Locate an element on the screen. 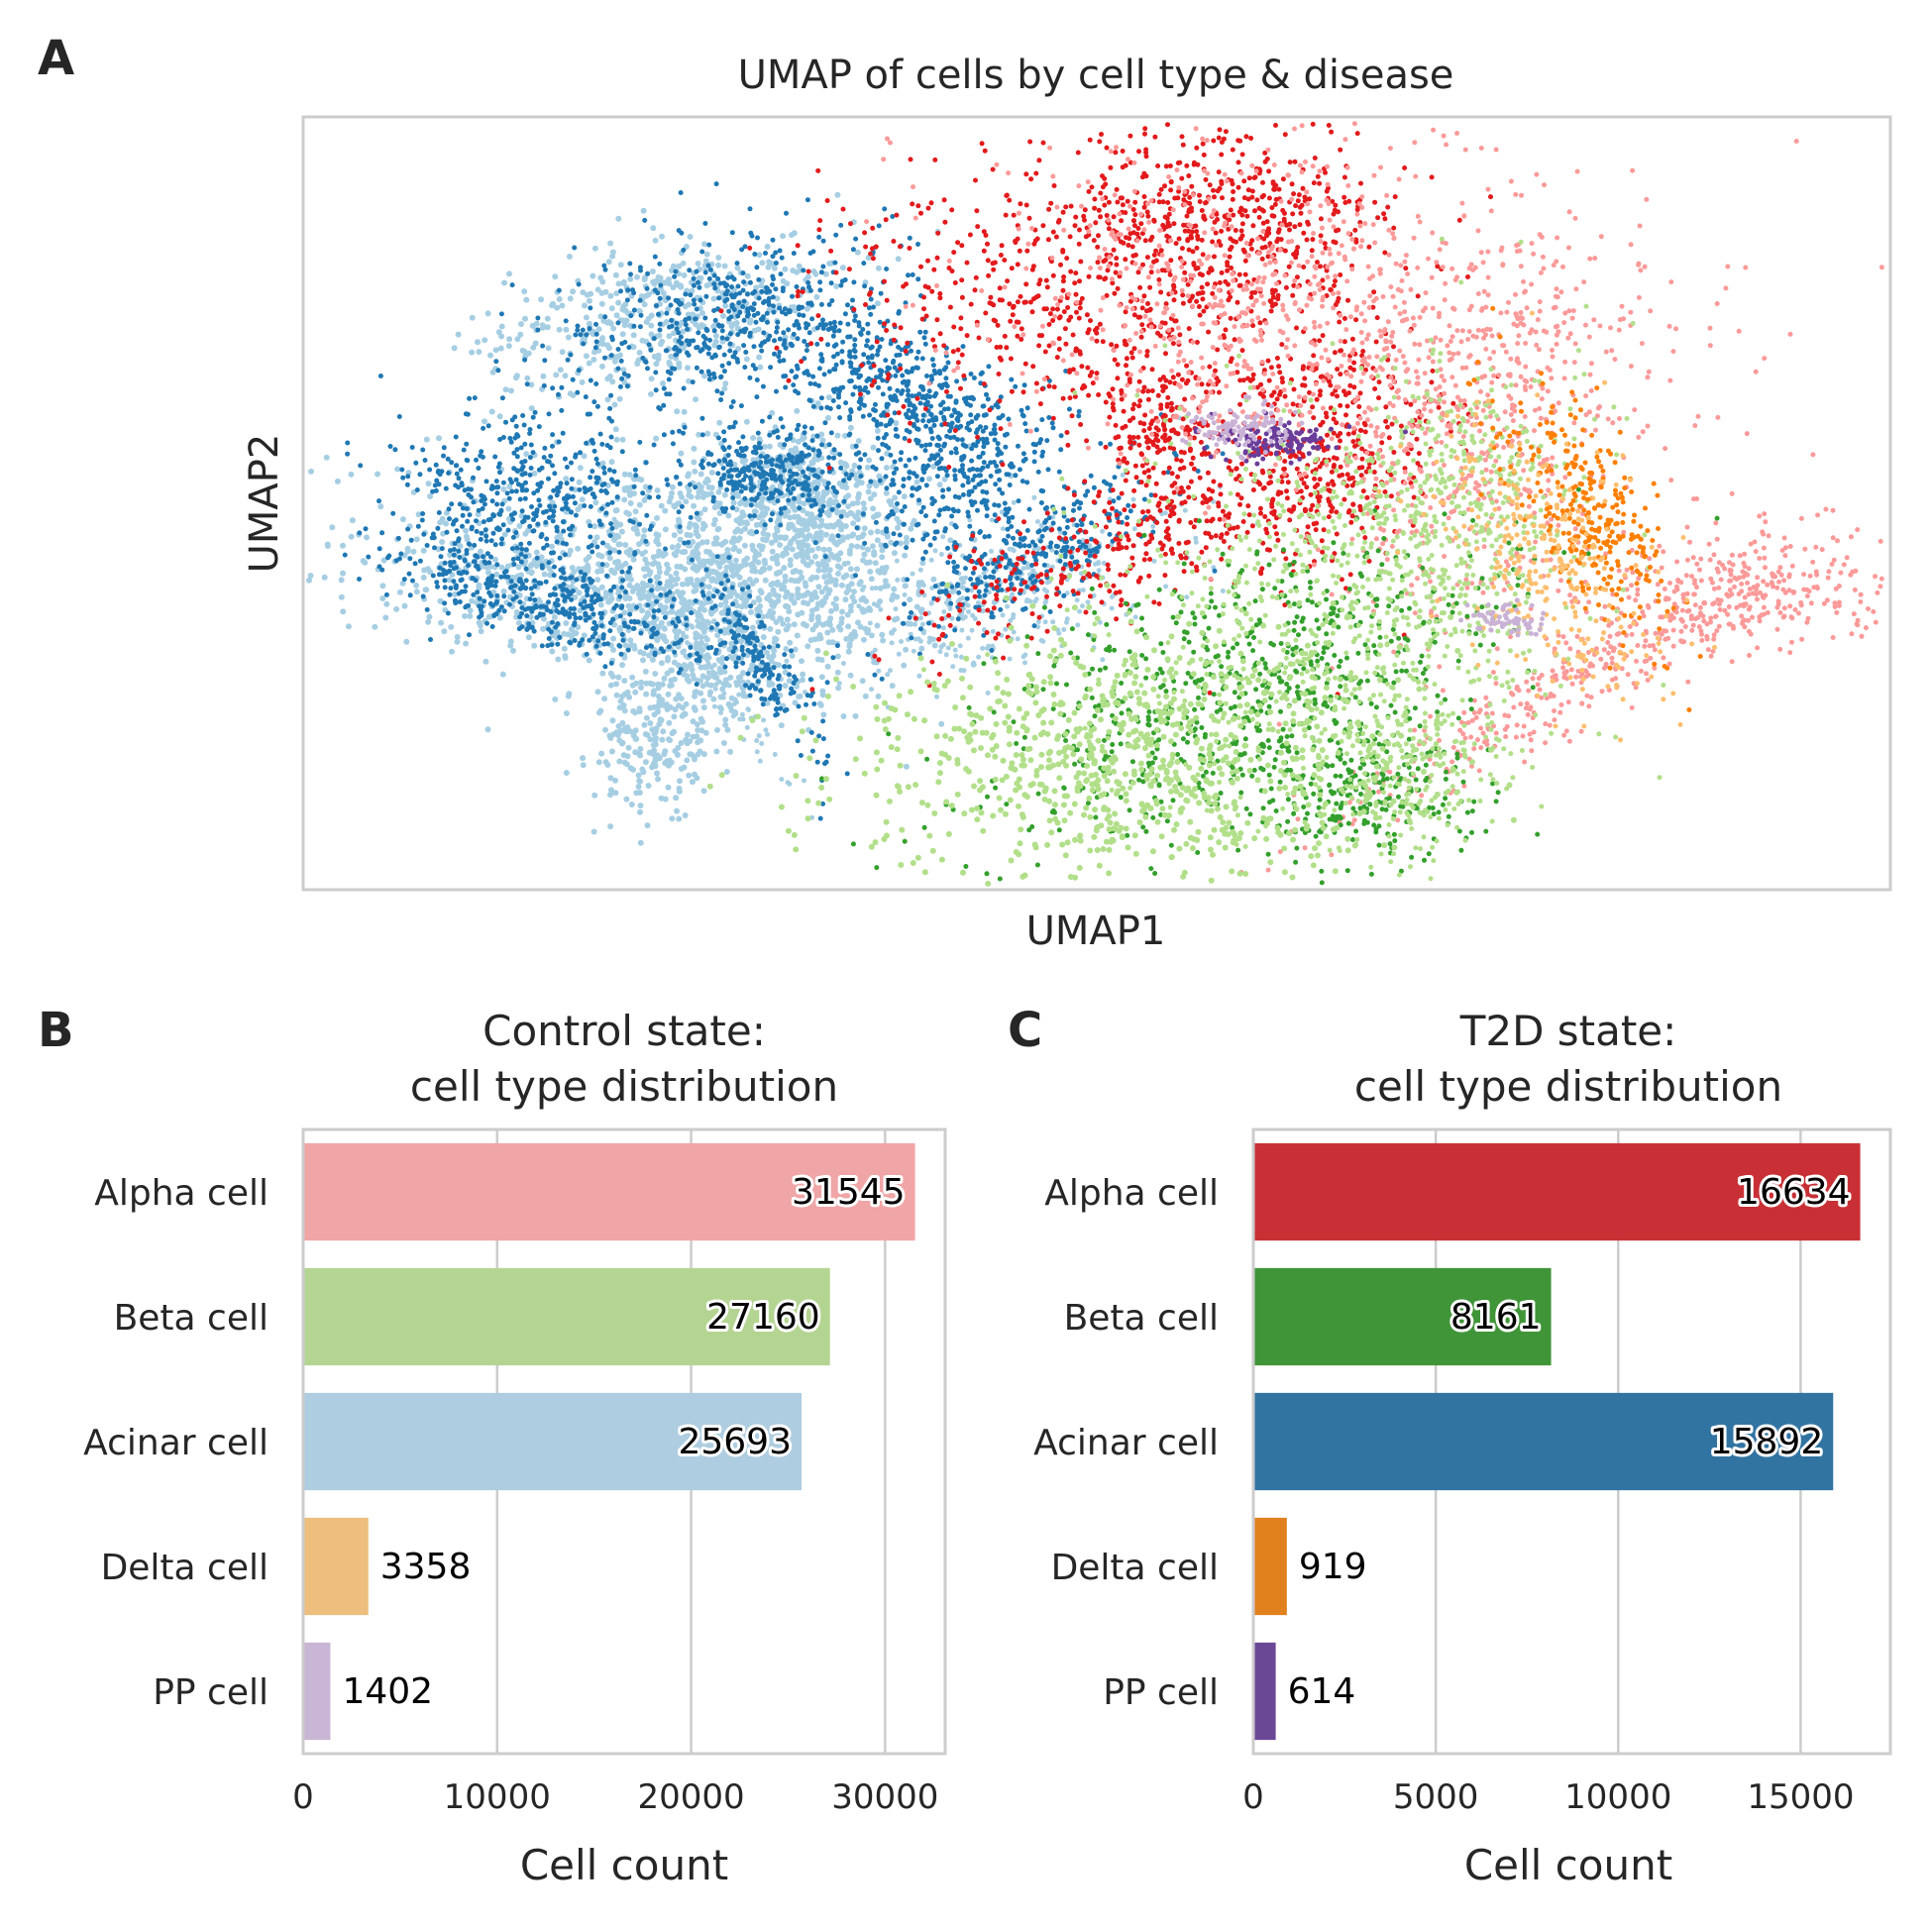  control-value-label: 25693 is located at coordinates (735, 1442).